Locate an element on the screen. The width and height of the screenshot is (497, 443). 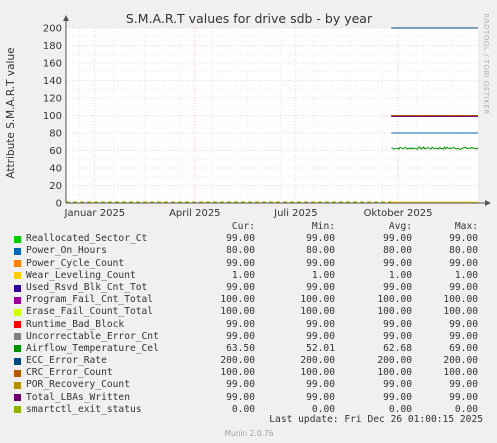
legend-max: 1.00 is located at coordinates (466, 275).